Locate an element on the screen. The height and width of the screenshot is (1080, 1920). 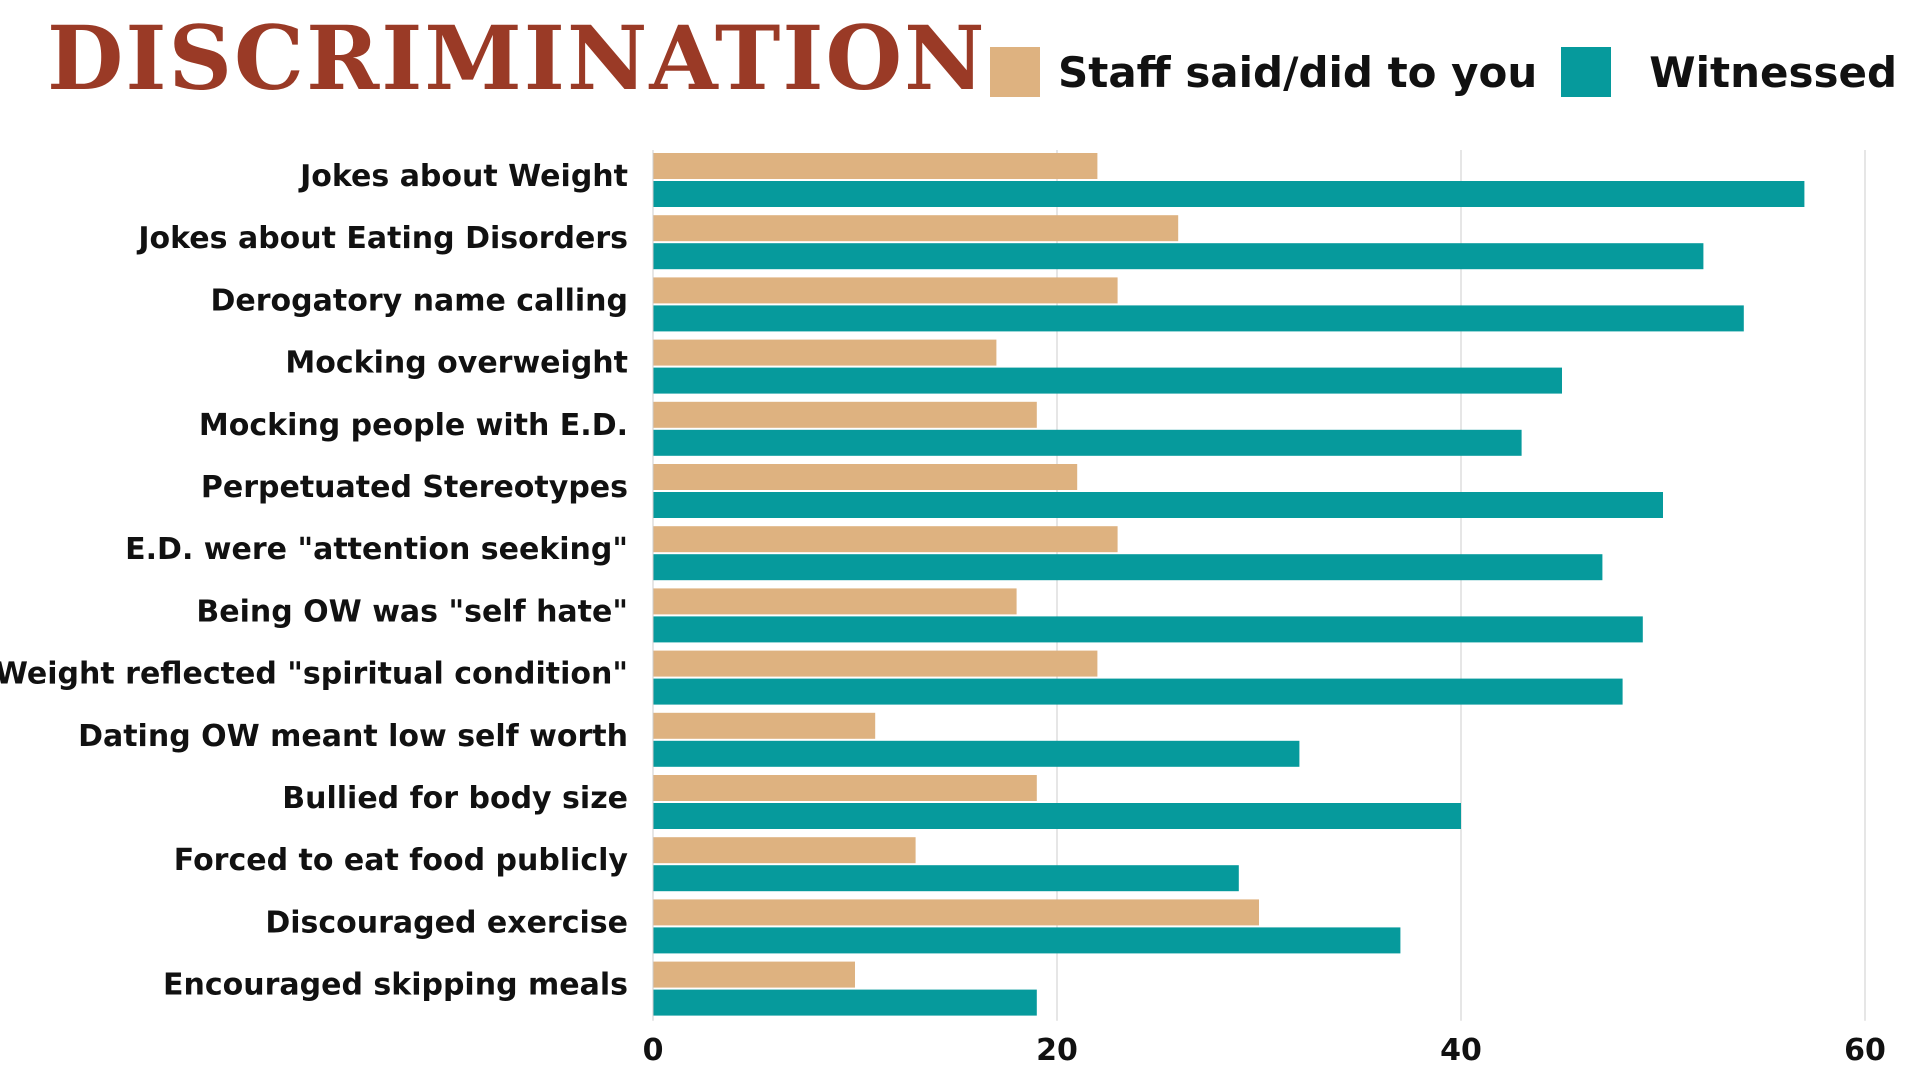
category-label-12: Discouraged exercise is located at coordinates (446, 922).